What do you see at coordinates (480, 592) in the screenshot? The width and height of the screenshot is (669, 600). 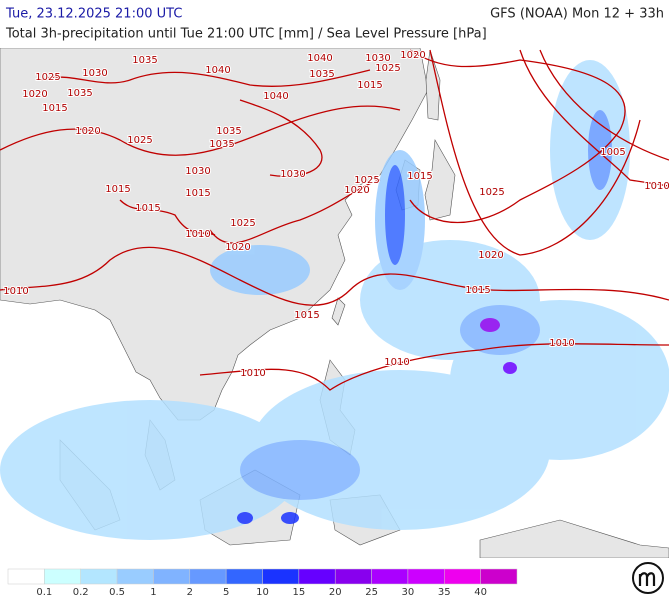 I see `legend-label: 40` at bounding box center [480, 592].